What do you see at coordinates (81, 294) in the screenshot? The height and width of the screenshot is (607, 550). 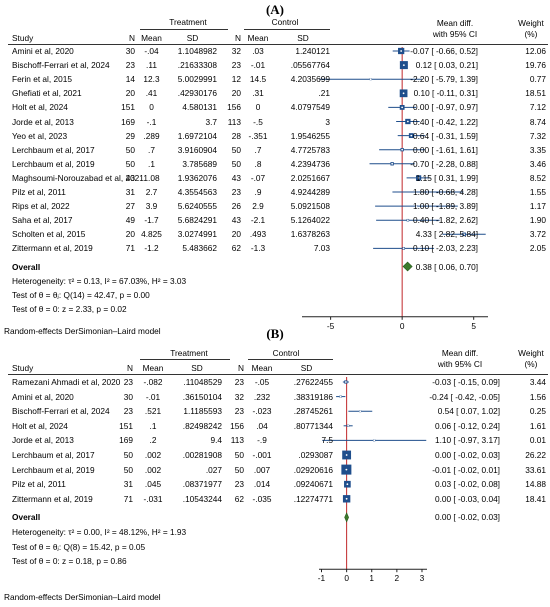 I see `test-theta-i-text: Test of θ = θⱼ: Q(14) = 42.47, p = 0.00` at bounding box center [81, 294].